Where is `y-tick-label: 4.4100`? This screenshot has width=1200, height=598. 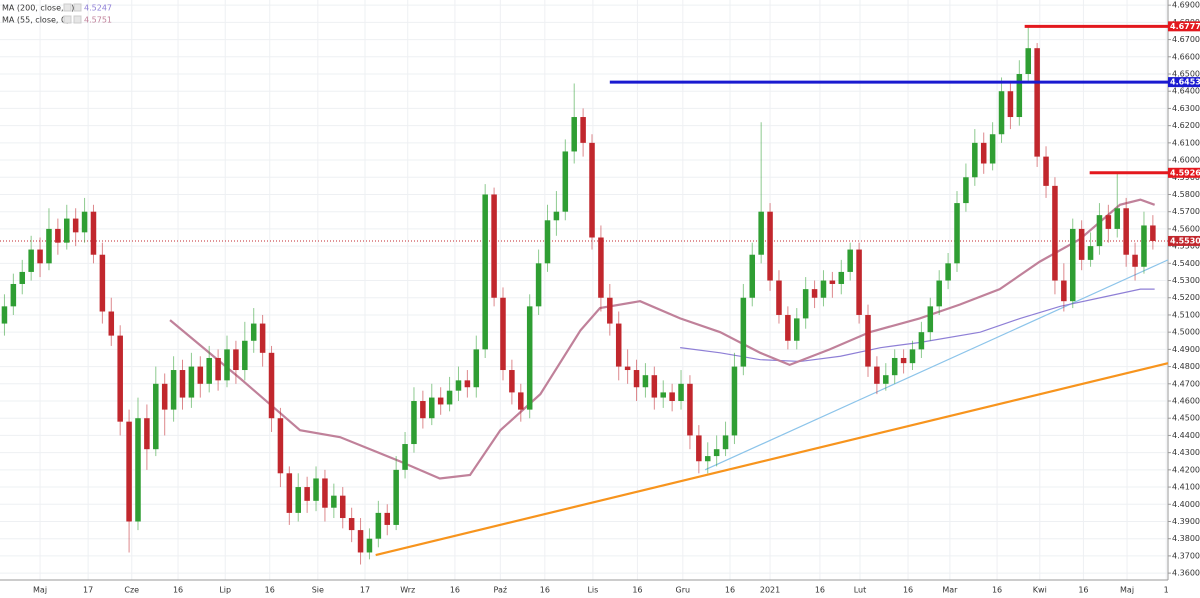 y-tick-label: 4.4100 is located at coordinates (1186, 487).